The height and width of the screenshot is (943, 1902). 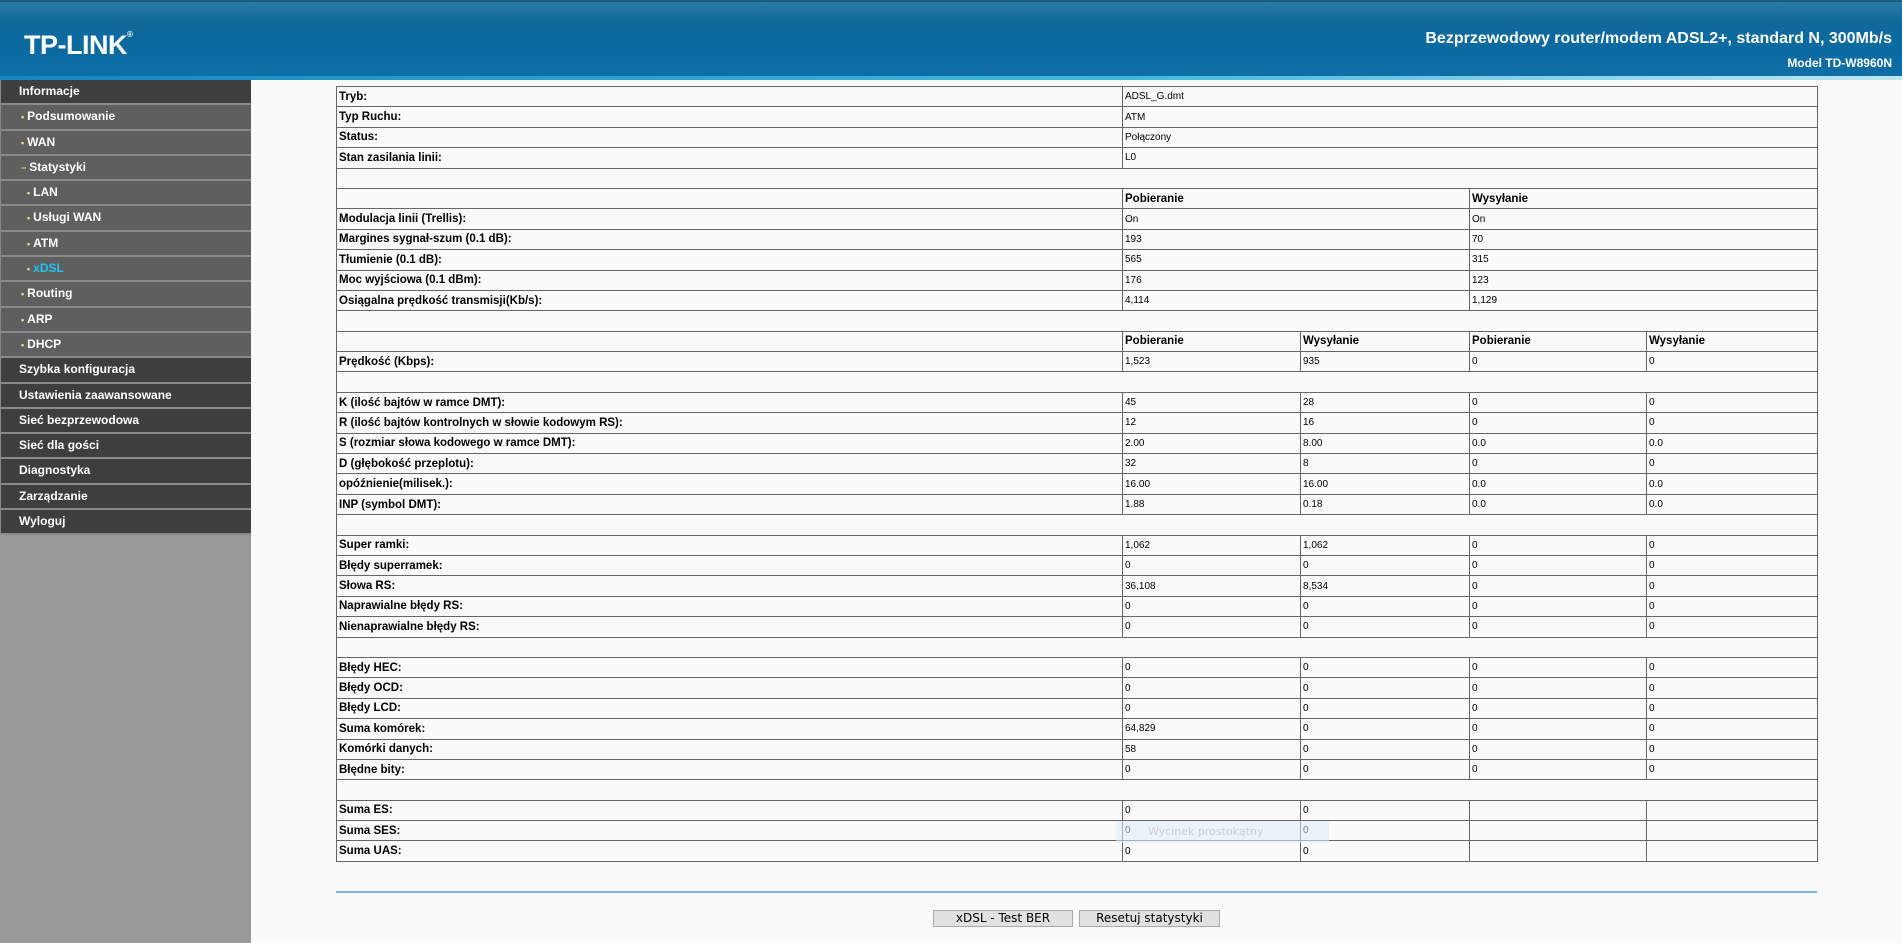 I want to click on row-value: 16.00, so click(x=1385, y=484).